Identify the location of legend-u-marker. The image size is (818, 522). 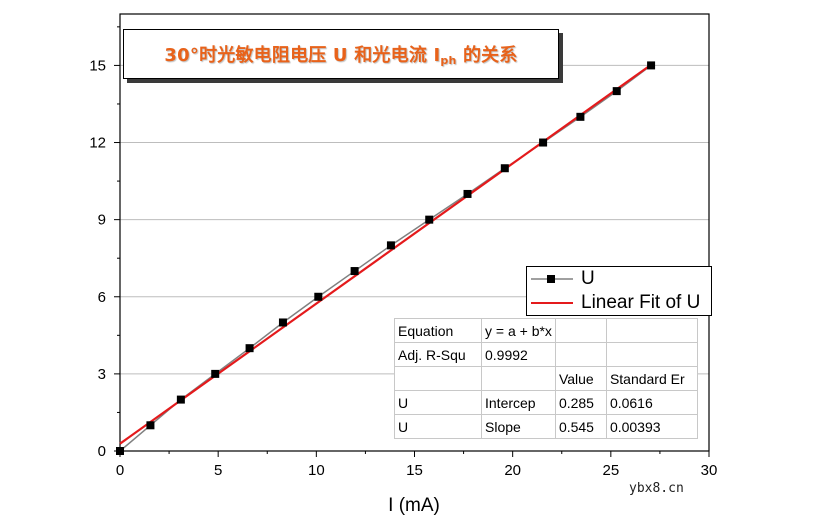
(552, 279).